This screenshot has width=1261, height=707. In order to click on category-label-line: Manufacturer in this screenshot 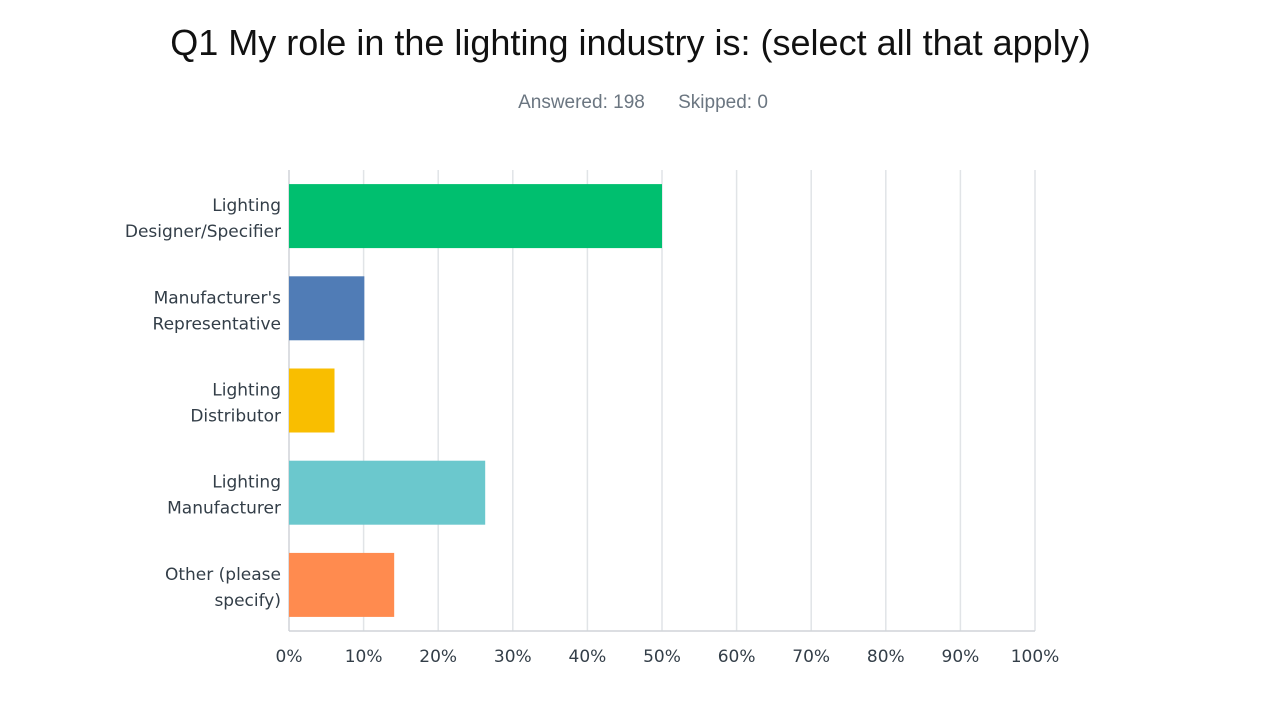, I will do `click(224, 509)`.